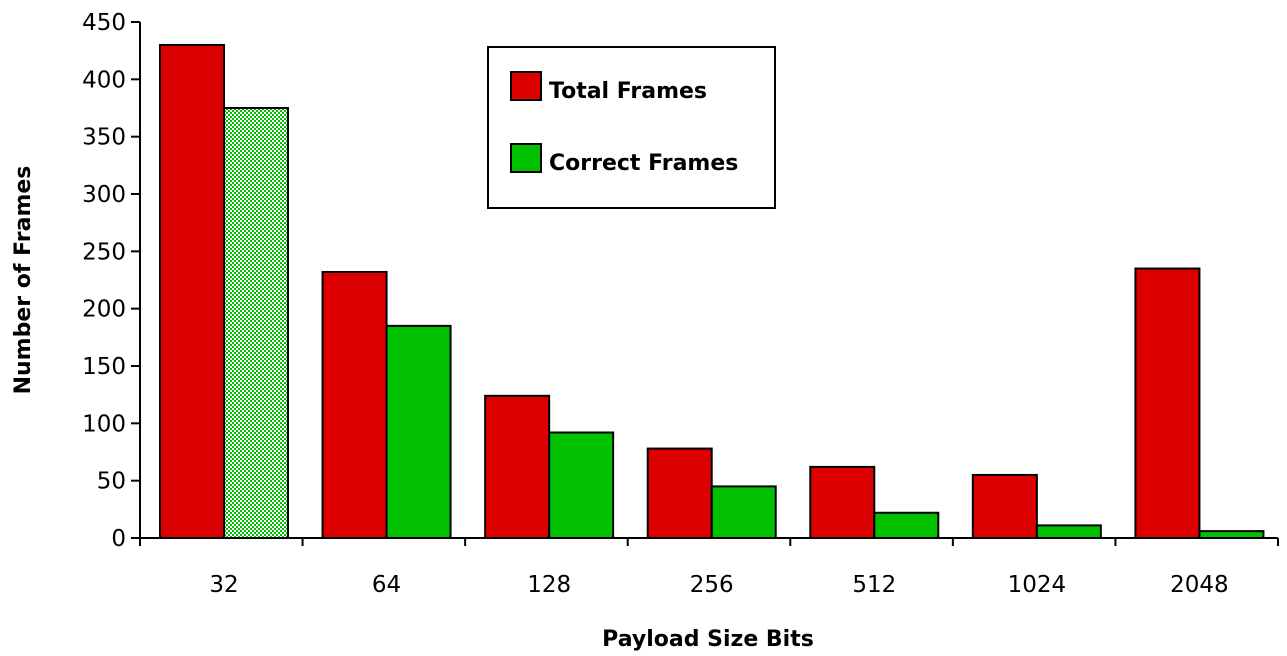 This screenshot has height=656, width=1287. Describe the element at coordinates (104, 424) in the screenshot. I see `y-tick-label: 100` at that location.